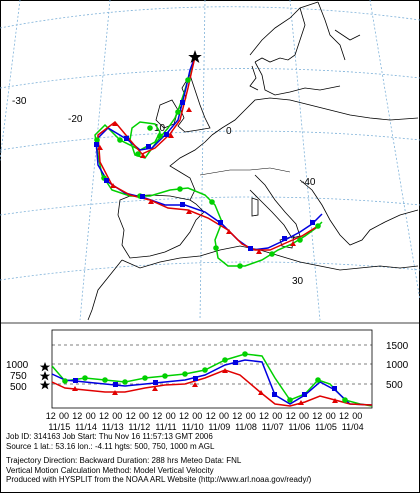  What do you see at coordinates (19, 101) in the screenshot?
I see `map-label-0: -30` at bounding box center [19, 101].